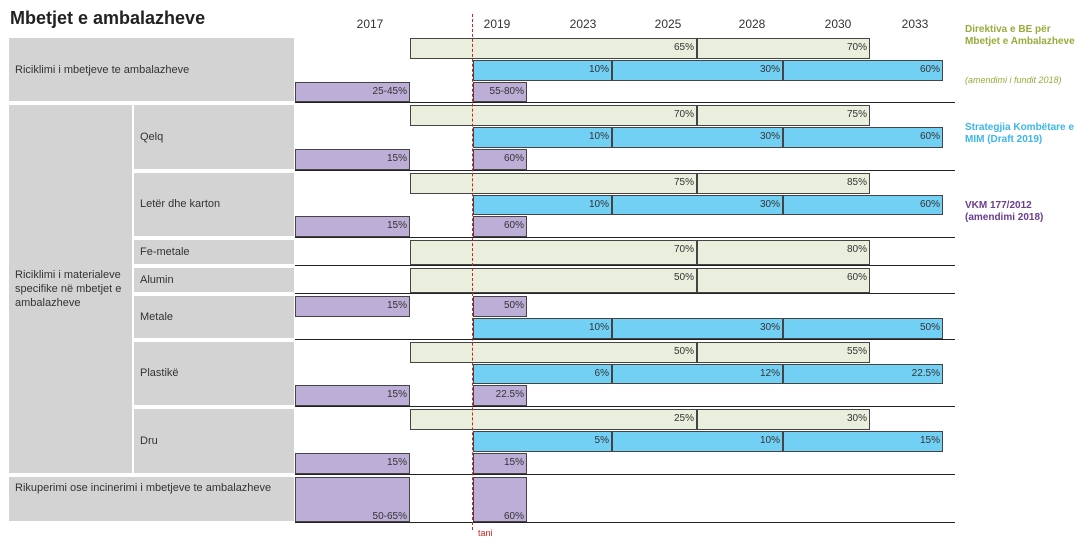  I want to click on bar: 55-80%, so click(500, 92).